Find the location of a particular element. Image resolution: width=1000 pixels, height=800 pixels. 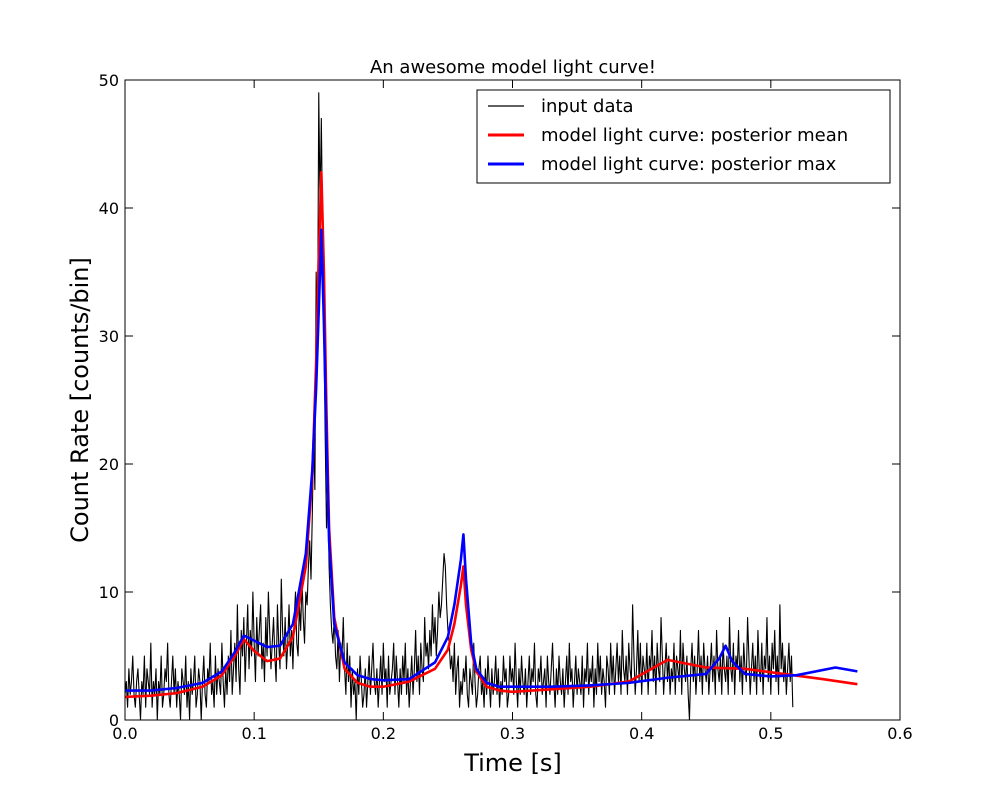

x-axis-label: Time [s] is located at coordinates (512, 763).